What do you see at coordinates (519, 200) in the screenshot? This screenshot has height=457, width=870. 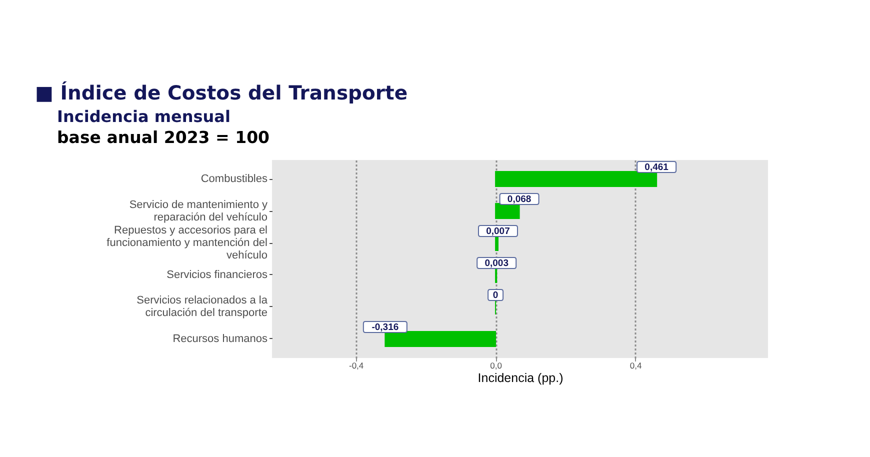 I see `data-label: 0,068` at bounding box center [519, 200].